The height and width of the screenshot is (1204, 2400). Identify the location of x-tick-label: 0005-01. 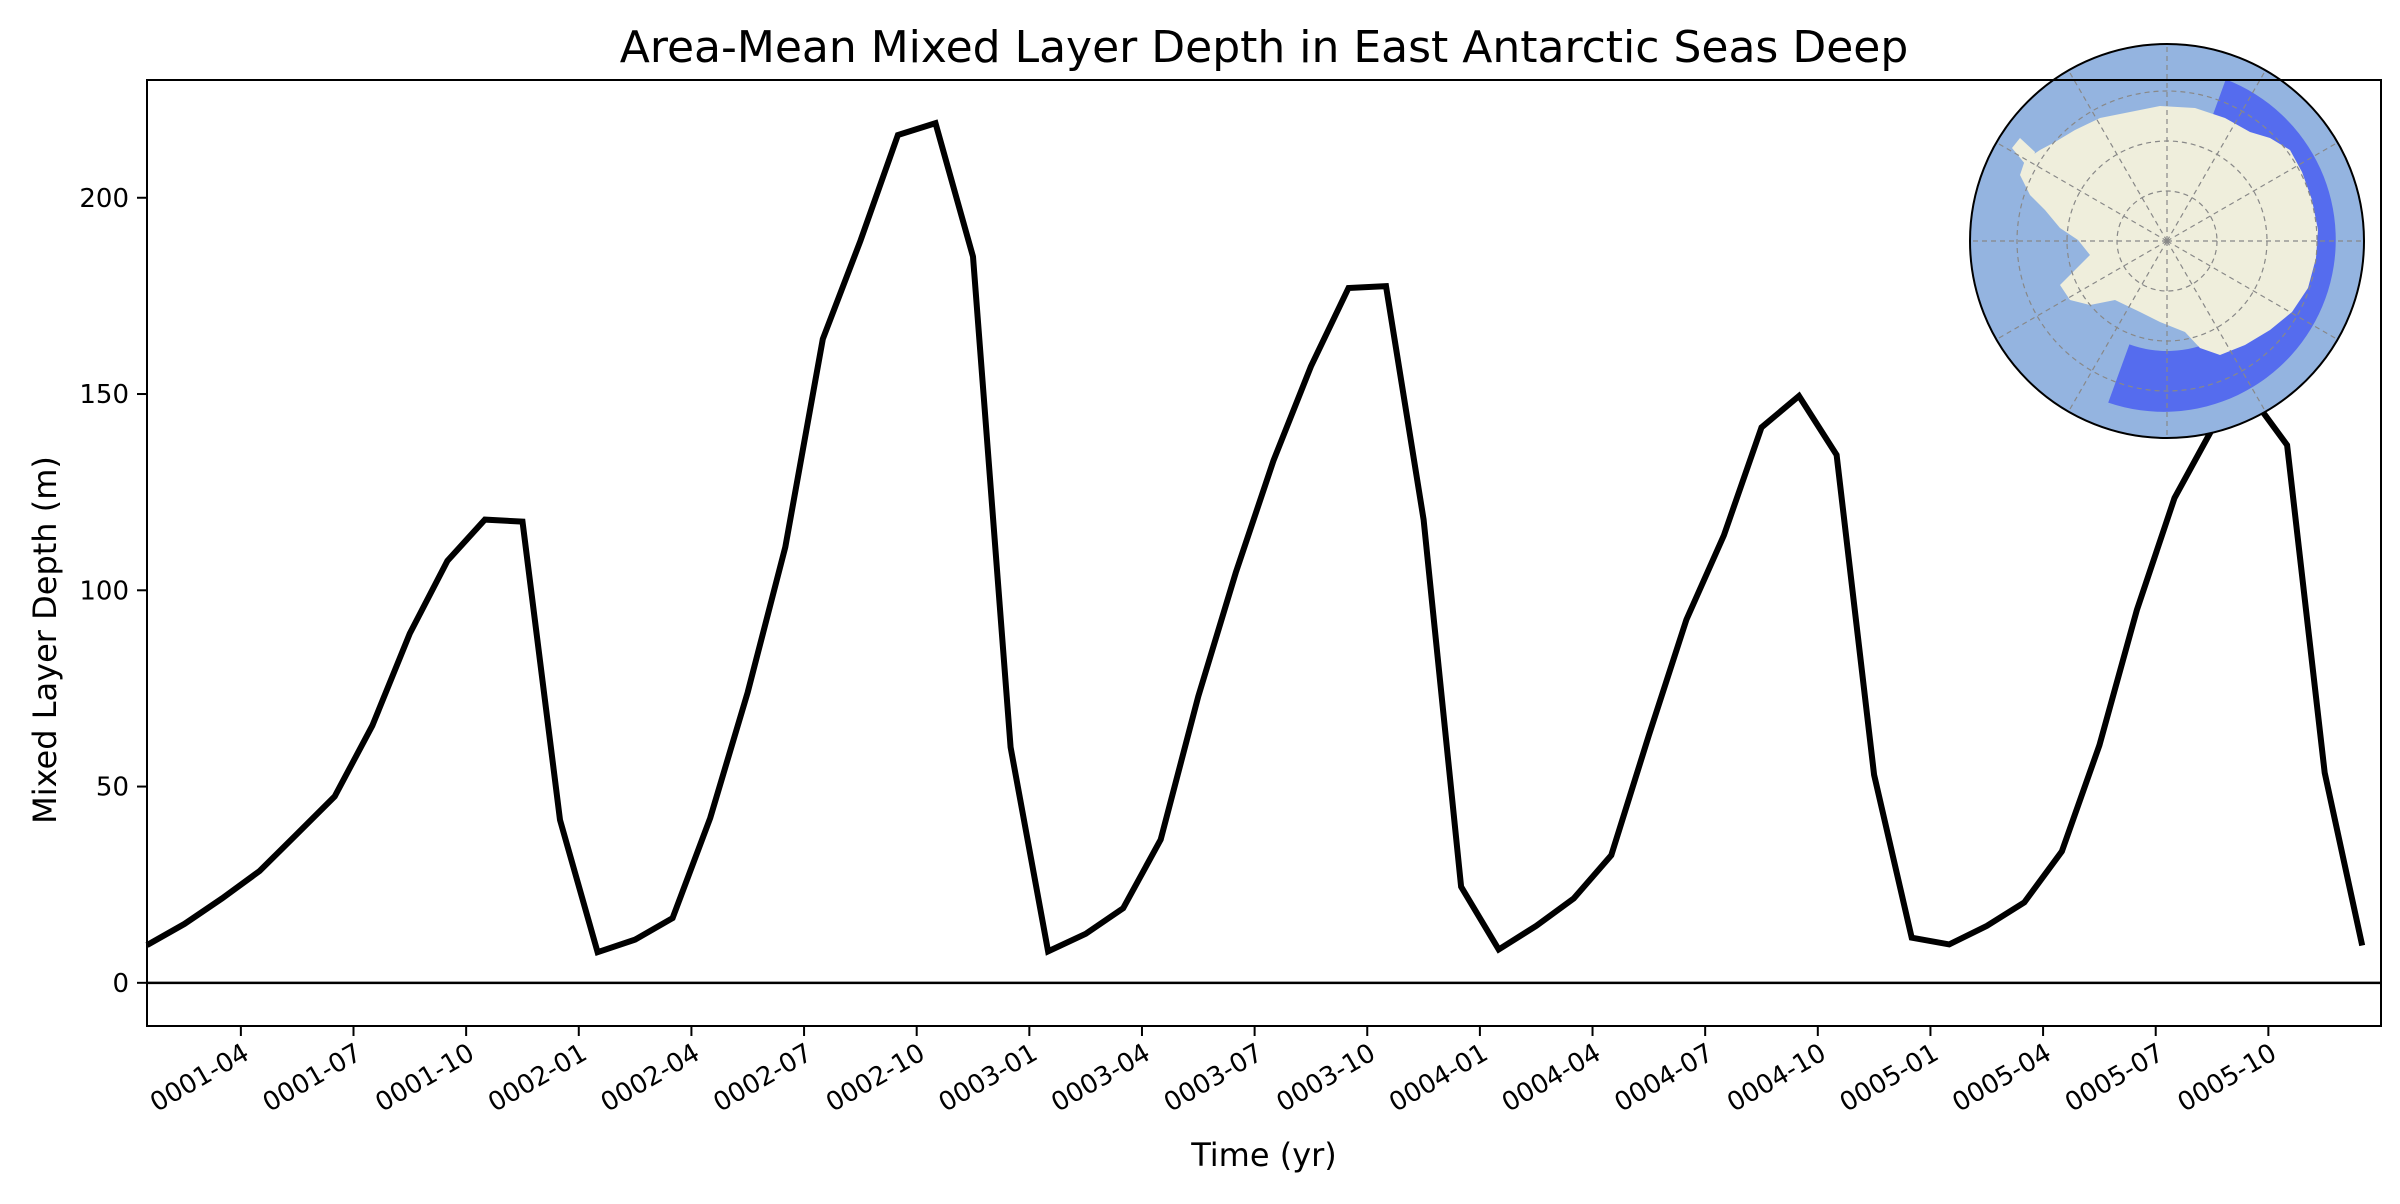
(1889, 1078).